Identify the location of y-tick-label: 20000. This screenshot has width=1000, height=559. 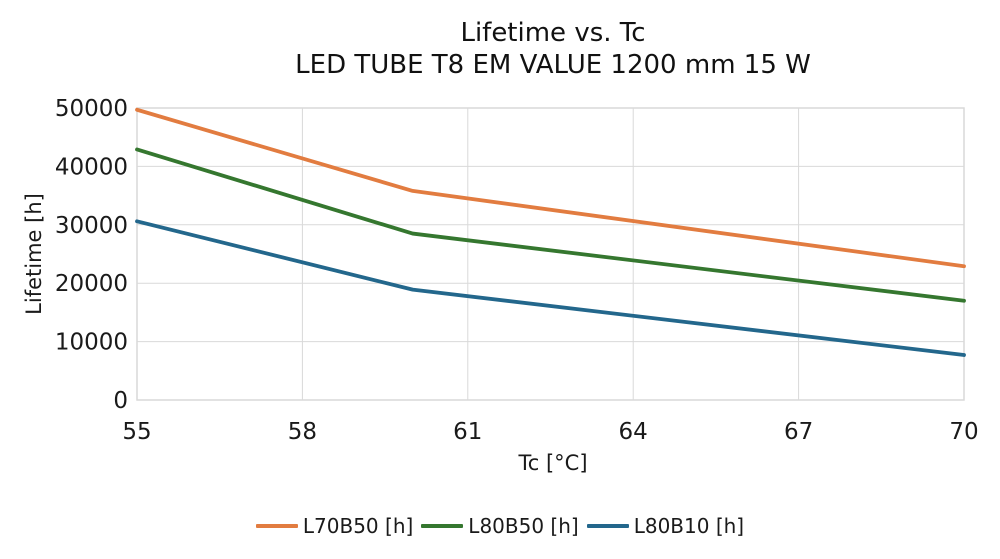
(91, 284).